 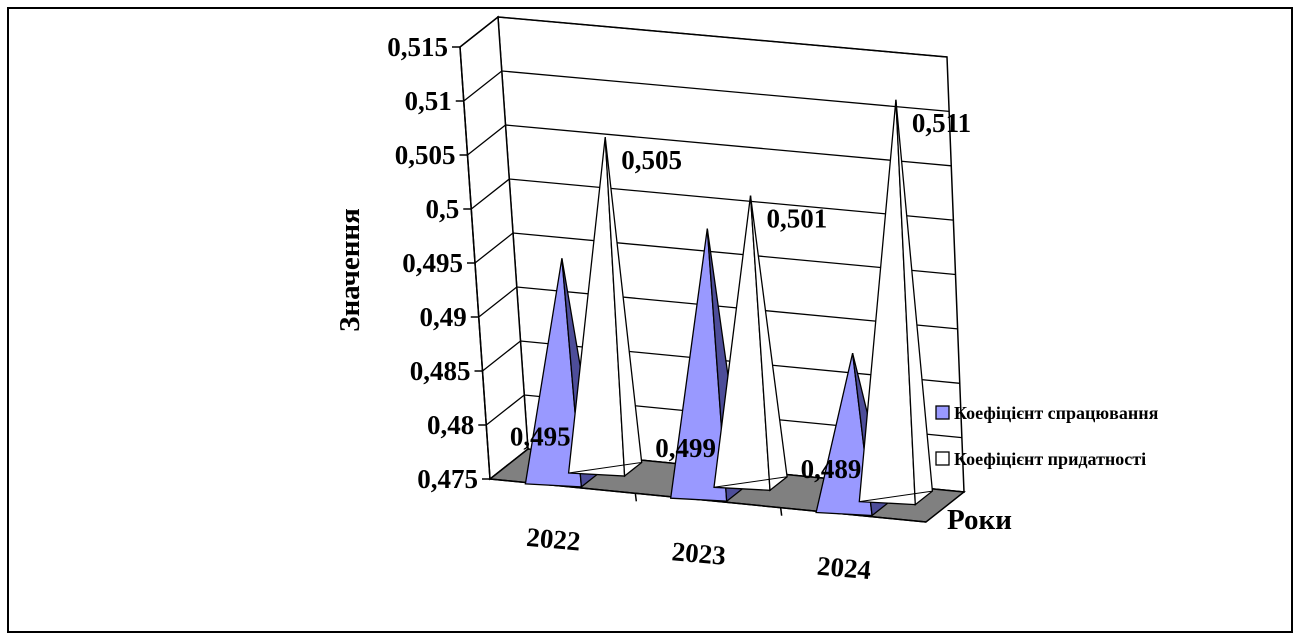 What do you see at coordinates (651, 160) in the screenshot?
I see `data-label-s2-2022: 0,505` at bounding box center [651, 160].